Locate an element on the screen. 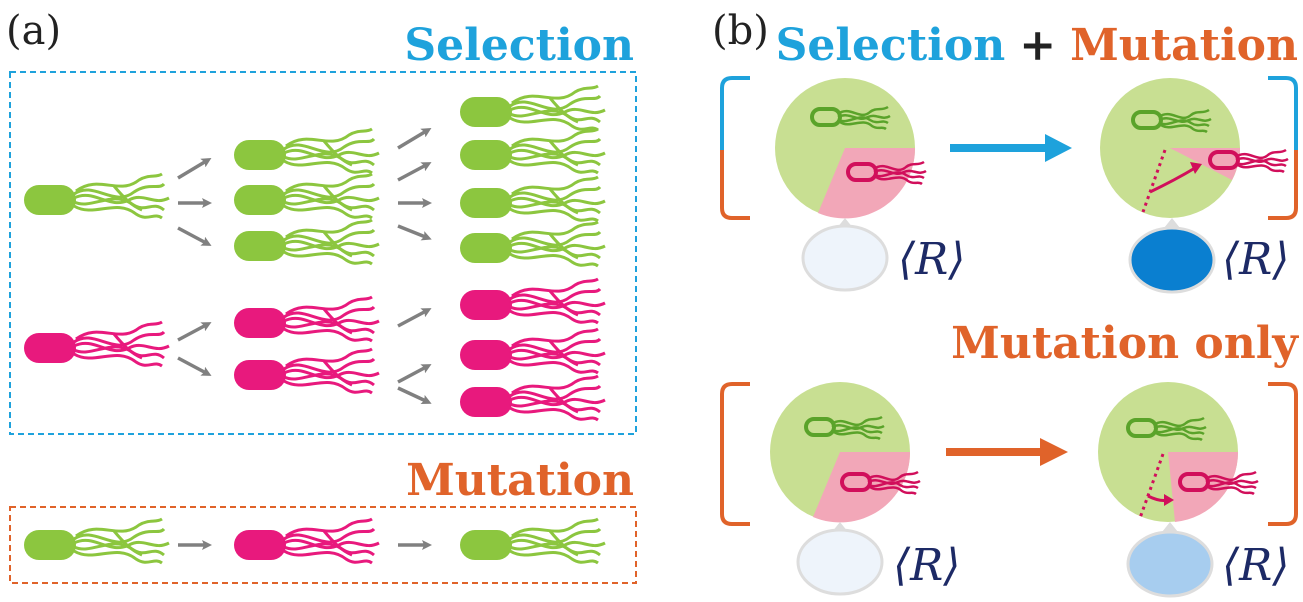  selection-title: Selection is located at coordinates (519, 45).